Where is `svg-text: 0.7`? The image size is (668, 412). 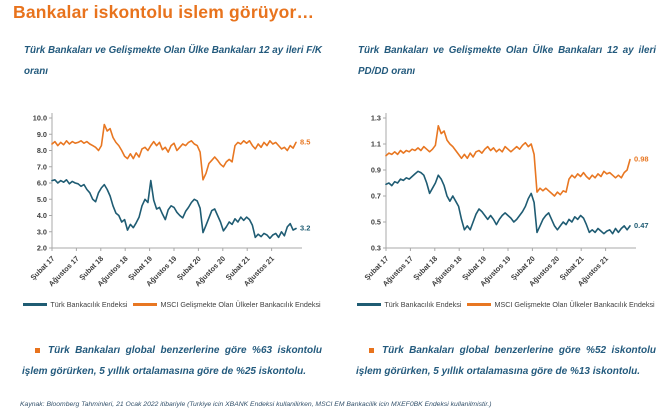 svg-text: 0.7 is located at coordinates (376, 196).